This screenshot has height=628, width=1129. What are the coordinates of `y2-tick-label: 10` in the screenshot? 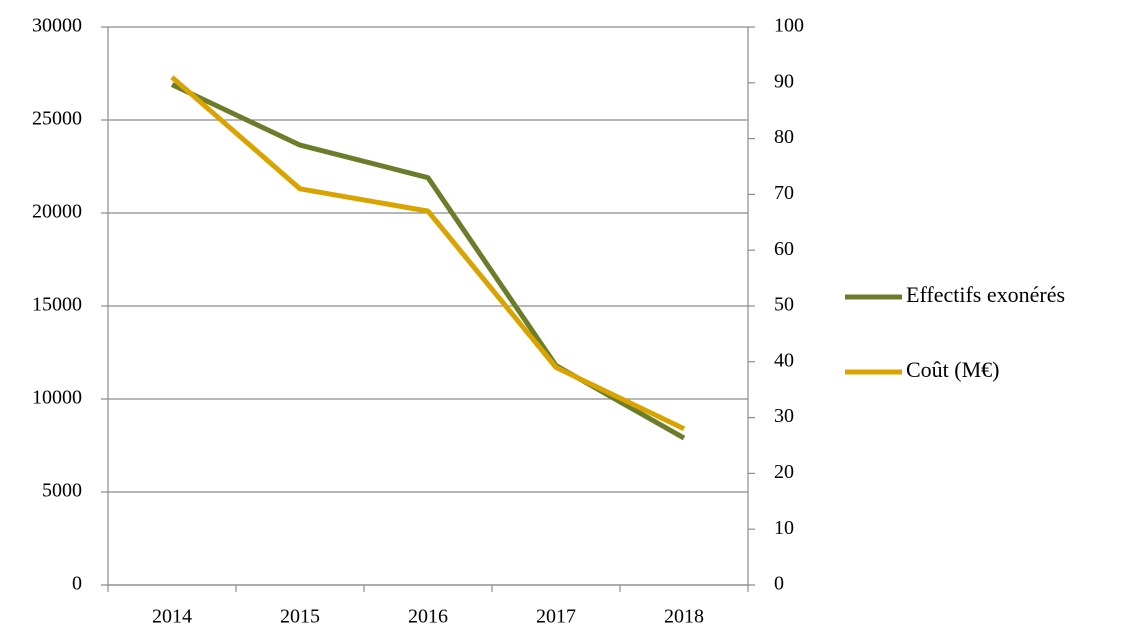 It's located at (784, 528).